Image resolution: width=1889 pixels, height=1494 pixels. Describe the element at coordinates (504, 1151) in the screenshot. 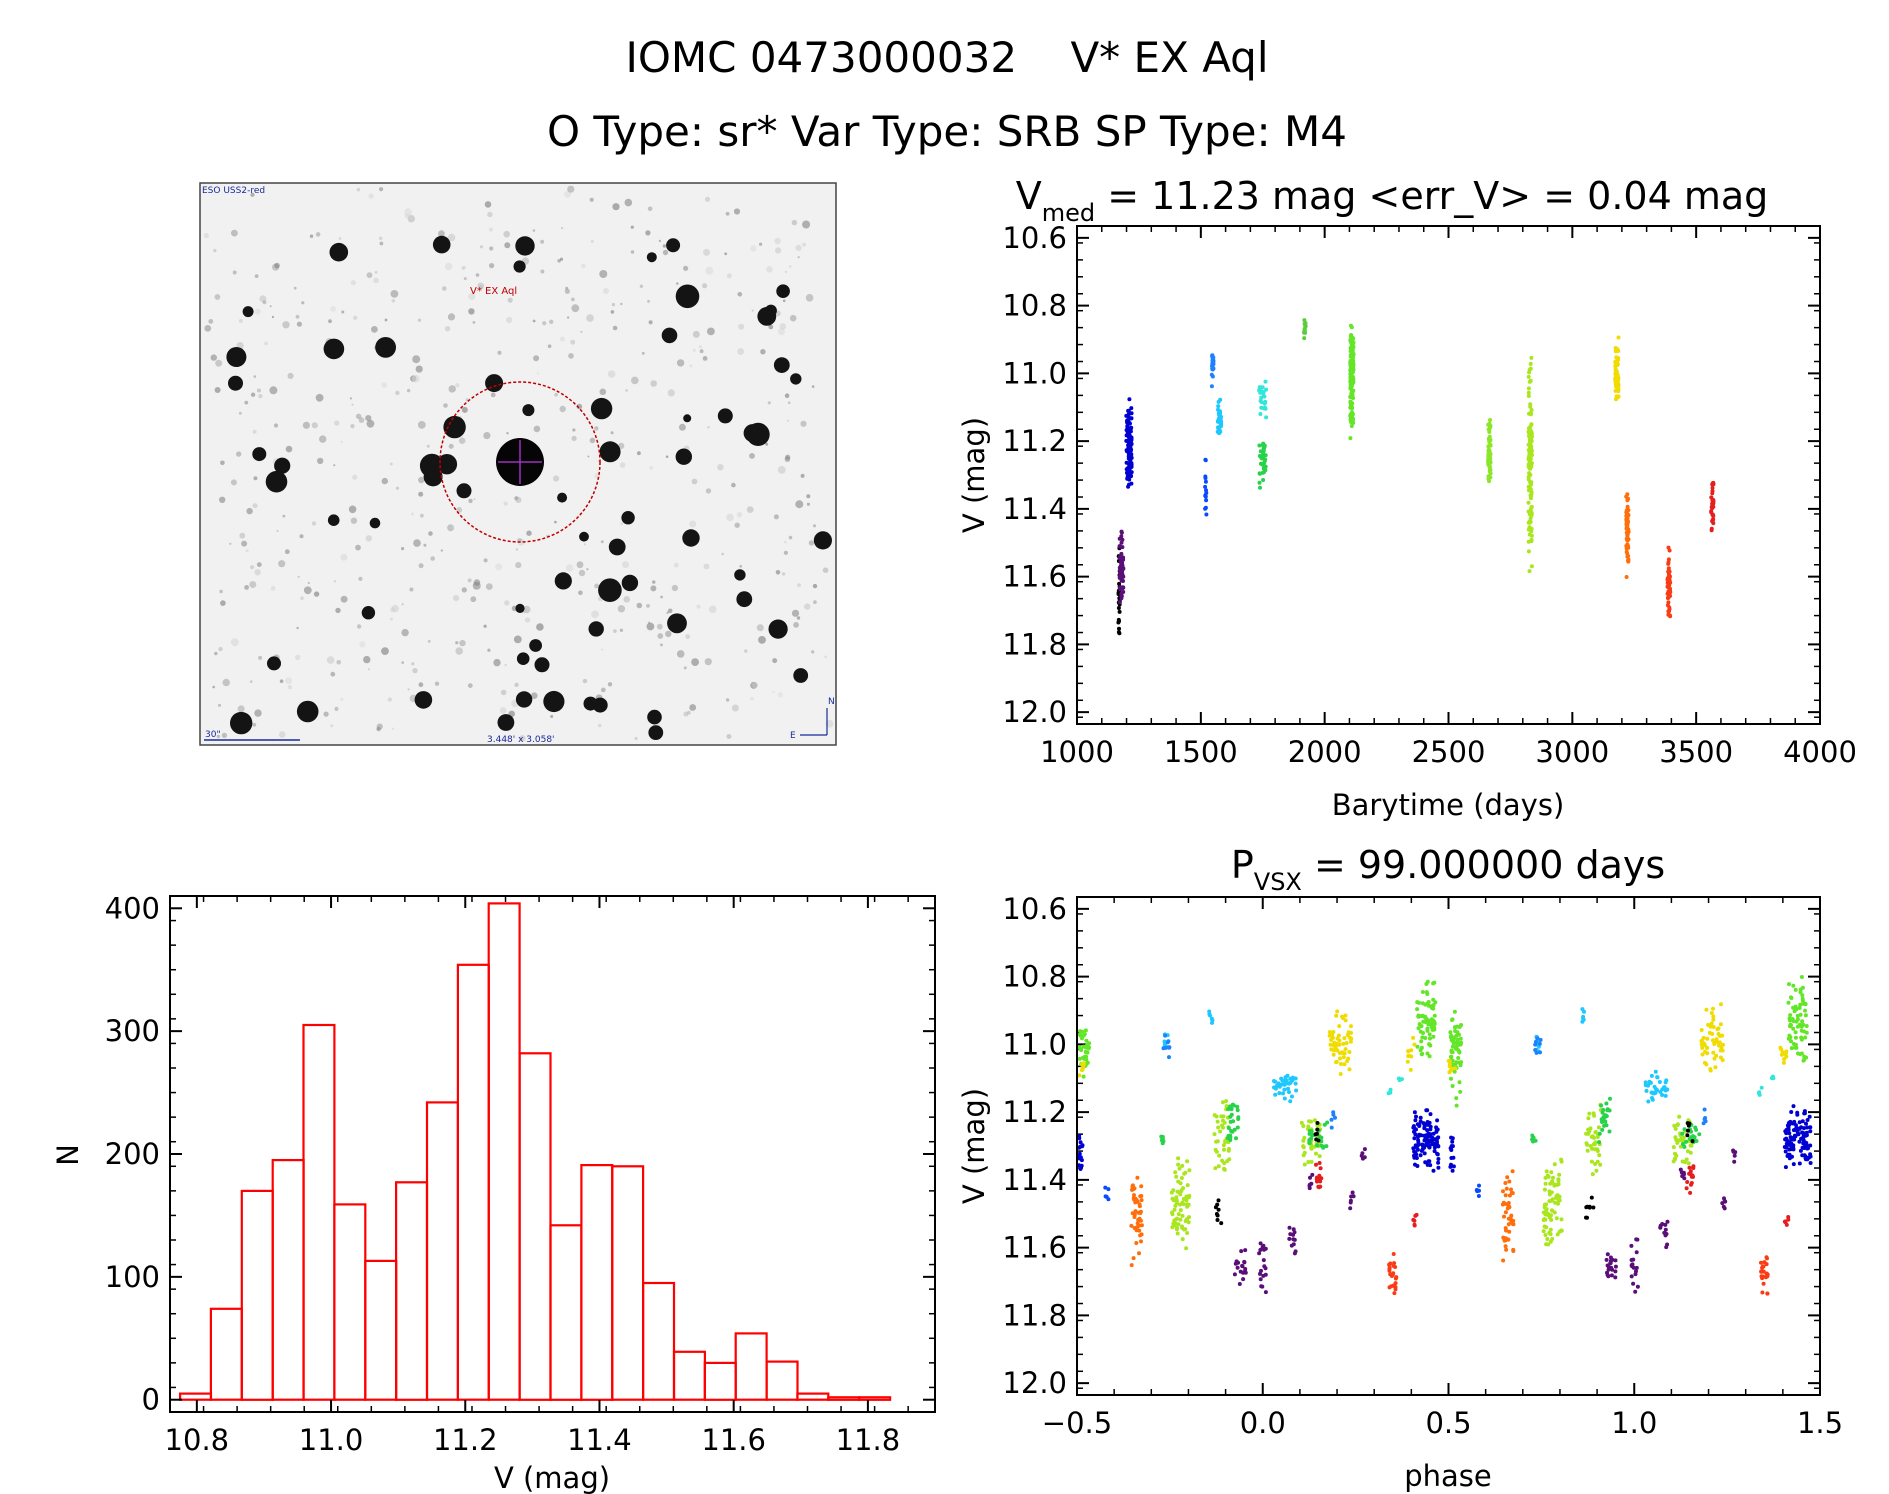

I see `histogram-bar` at that location.